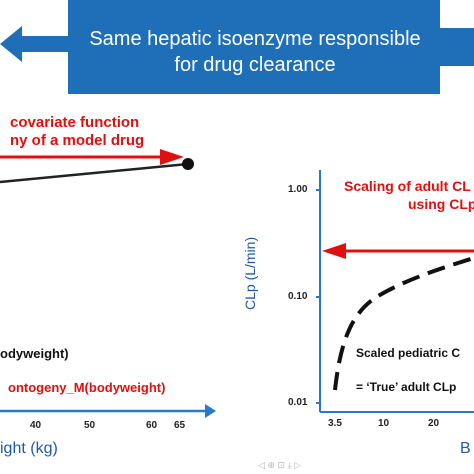 This screenshot has height=474, width=474. I want to click on toolbar-download-icon: ⤓, so click(289, 465).